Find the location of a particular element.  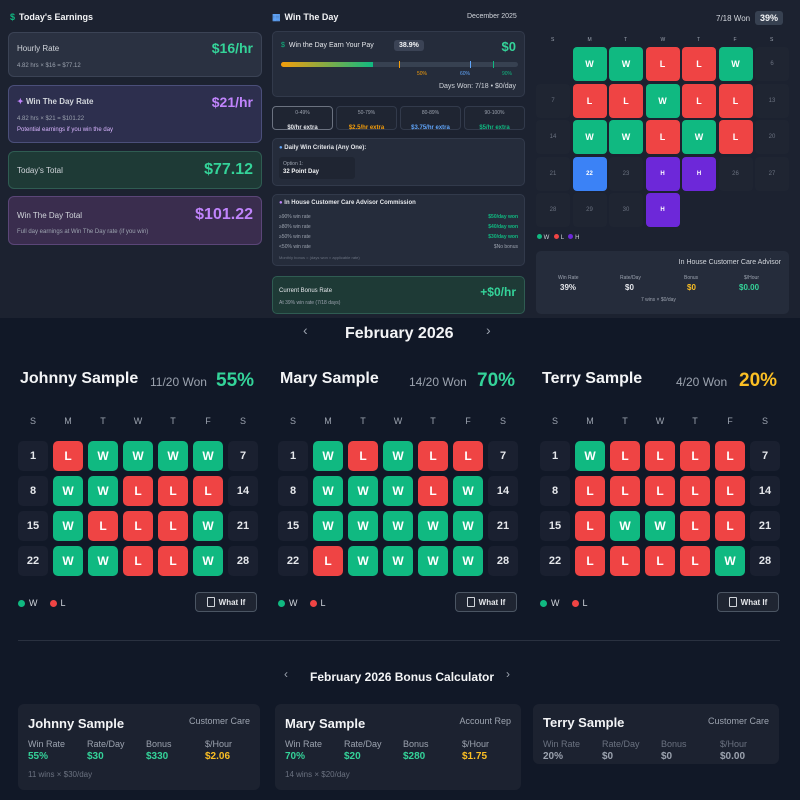

dec-day-cell: 23 is located at coordinates (626, 173).